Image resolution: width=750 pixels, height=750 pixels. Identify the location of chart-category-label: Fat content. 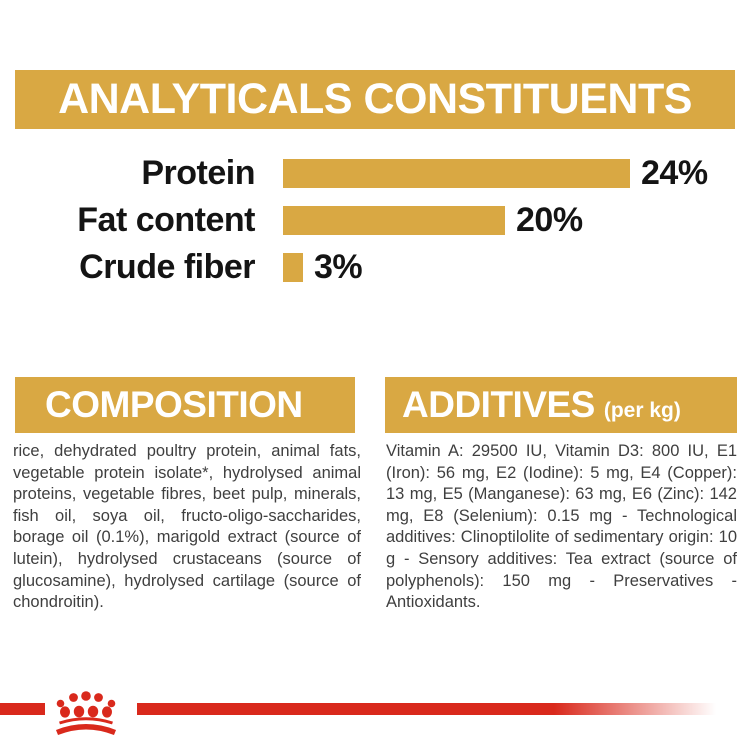
(166, 220).